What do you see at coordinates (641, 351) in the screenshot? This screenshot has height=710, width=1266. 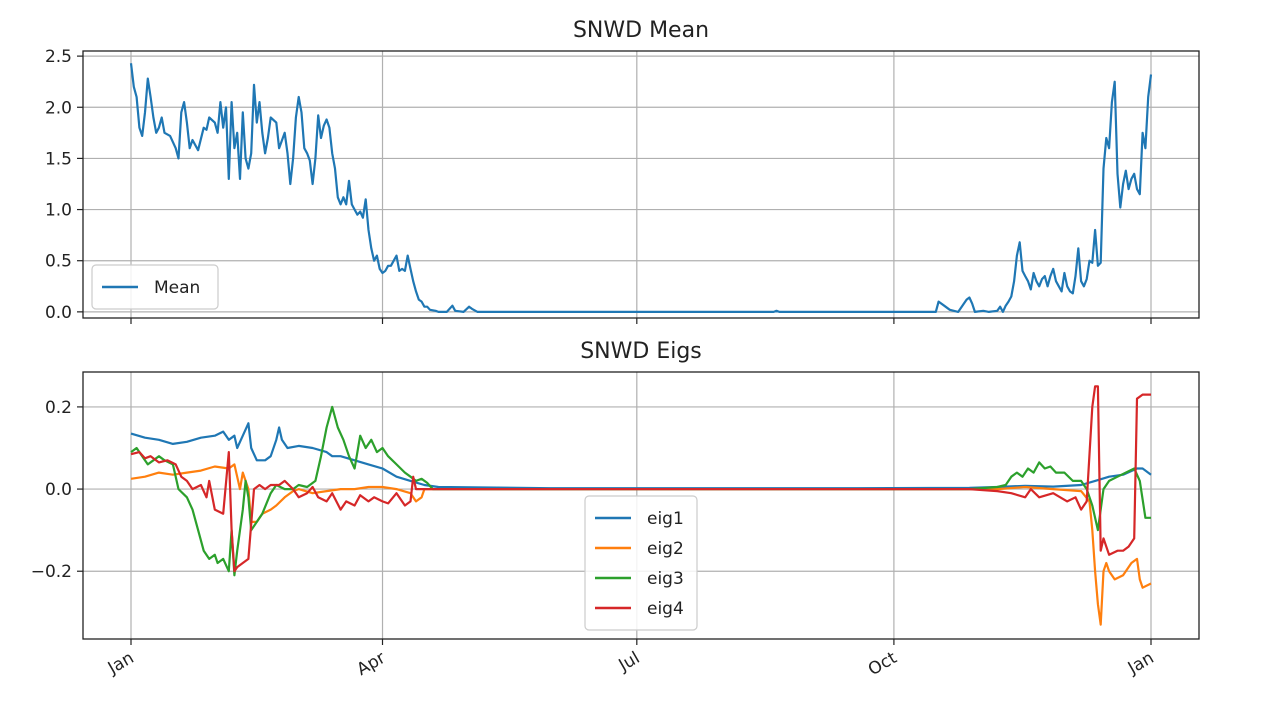 I see `chart-title: SNWD Eigs` at bounding box center [641, 351].